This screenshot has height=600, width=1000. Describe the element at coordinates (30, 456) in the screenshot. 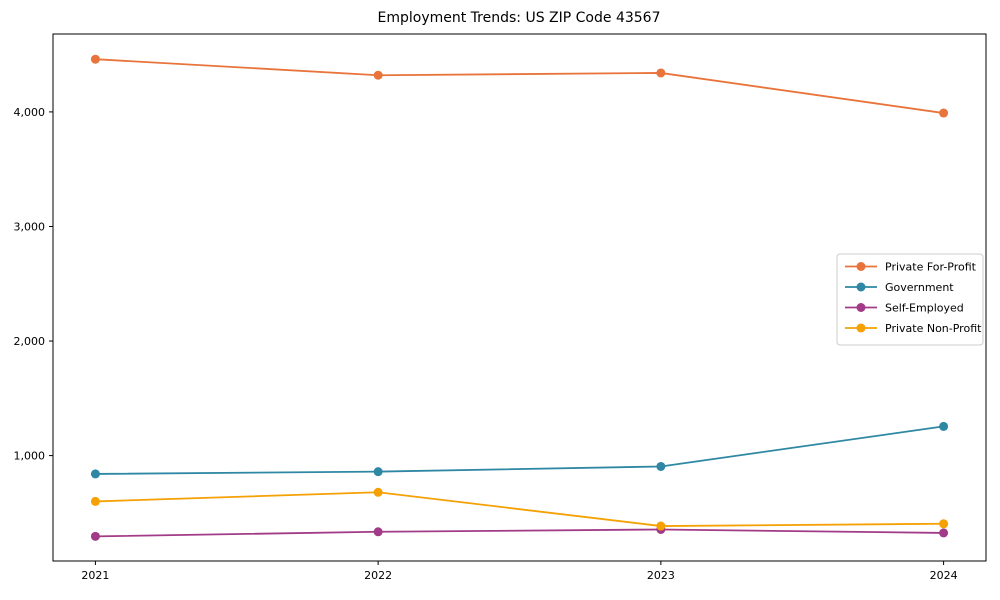

I see `y-tick-label: 1,000` at that location.